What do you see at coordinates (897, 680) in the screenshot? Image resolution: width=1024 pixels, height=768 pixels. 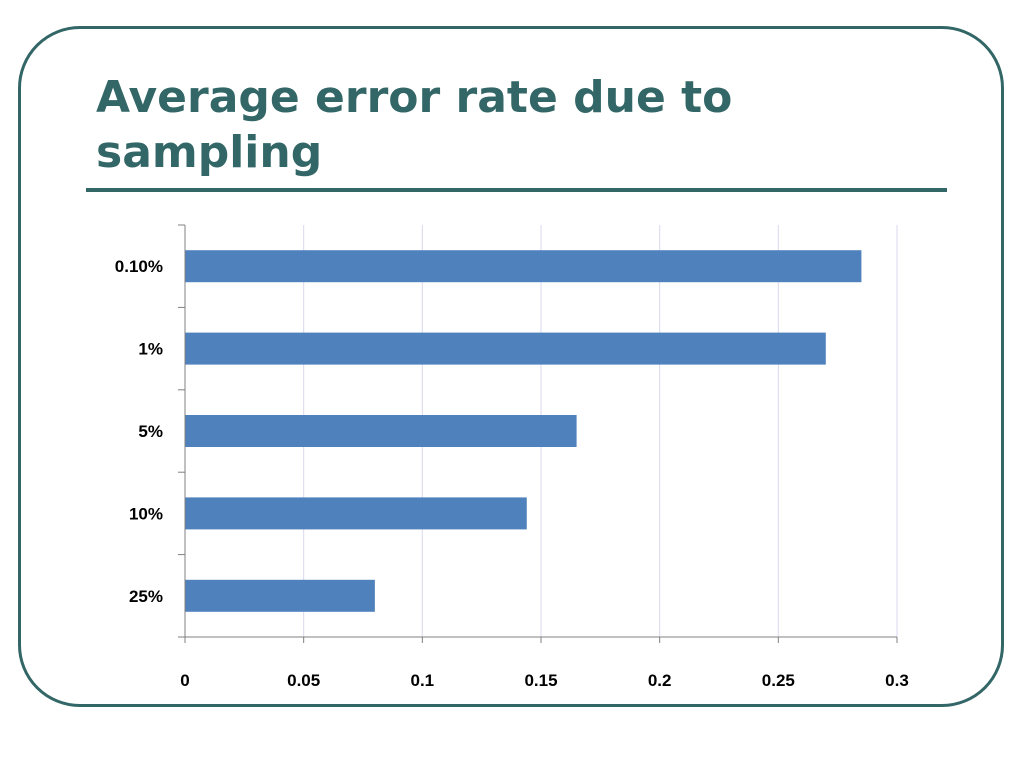 I see `x-tick-label: 0.3` at bounding box center [897, 680].